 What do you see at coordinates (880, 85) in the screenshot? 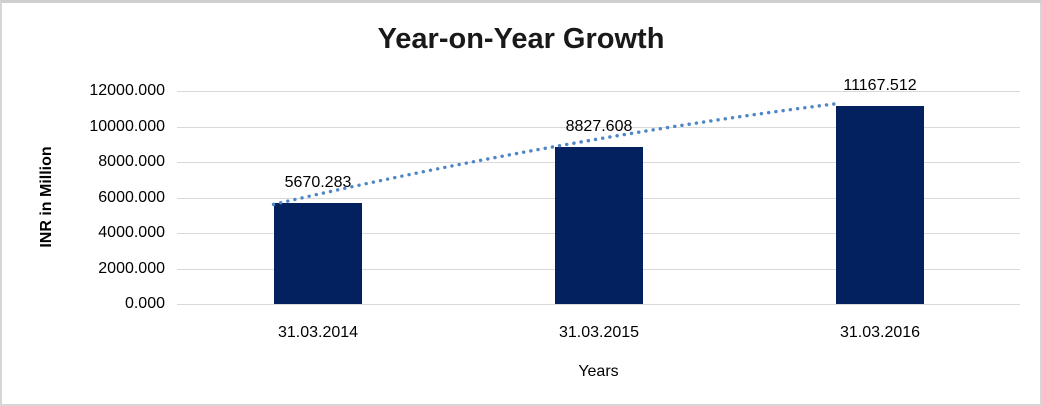
I see `bar-value-label: 11167.512` at bounding box center [880, 85].